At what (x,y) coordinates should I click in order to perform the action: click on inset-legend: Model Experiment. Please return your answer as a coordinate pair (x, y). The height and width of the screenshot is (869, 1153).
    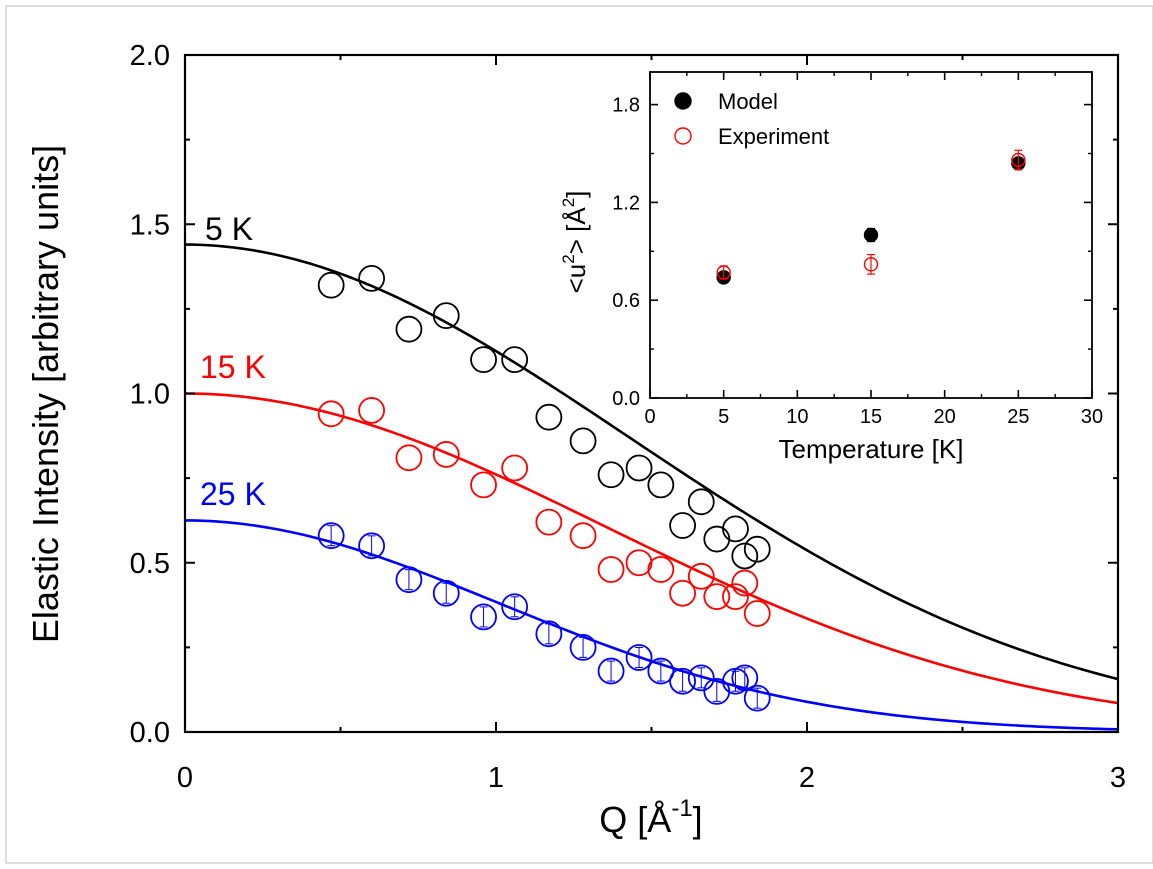
    Looking at the image, I should click on (751, 119).